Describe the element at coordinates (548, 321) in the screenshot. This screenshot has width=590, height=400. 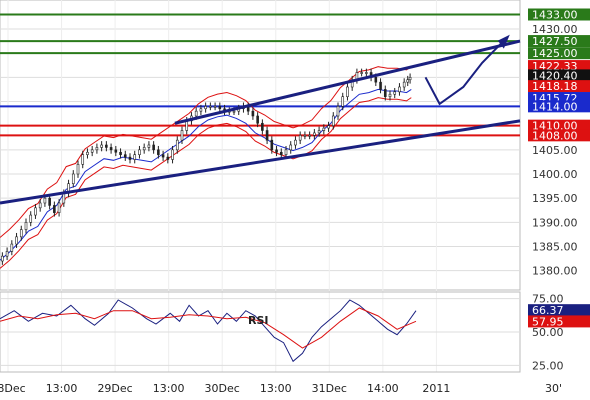
I see `rsi-badge-label: 57.95` at that location.